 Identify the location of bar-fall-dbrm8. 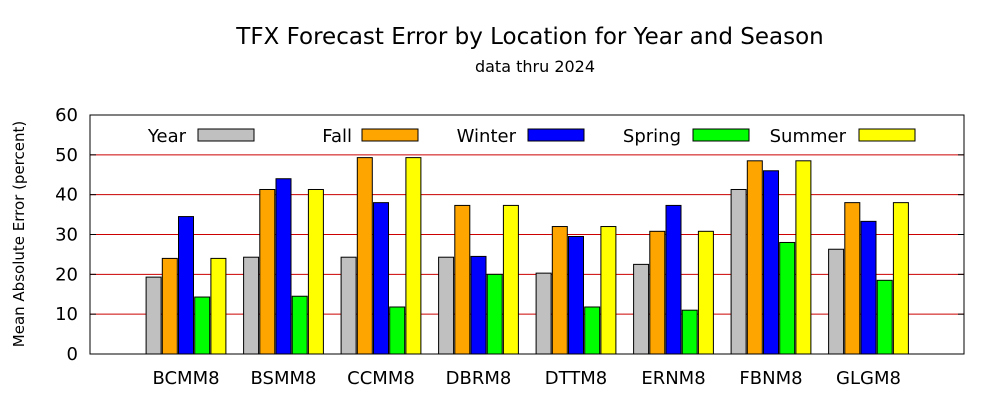
(462, 279).